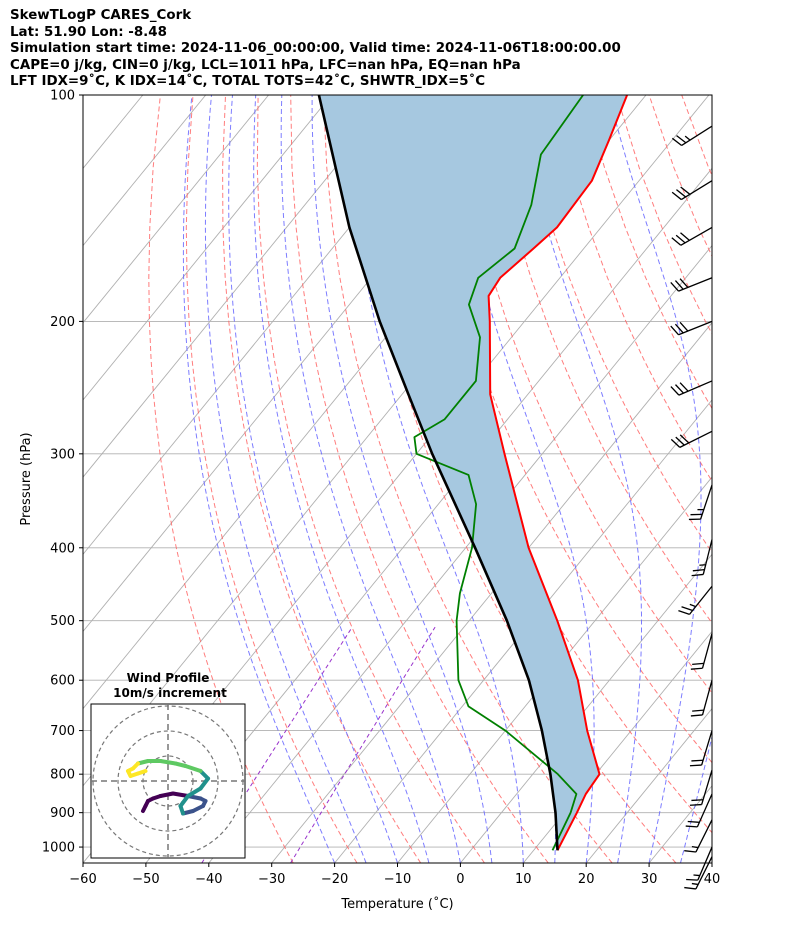 The height and width of the screenshot is (937, 794). Describe the element at coordinates (145, 879) in the screenshot. I see `x-tick-label: −50` at that location.